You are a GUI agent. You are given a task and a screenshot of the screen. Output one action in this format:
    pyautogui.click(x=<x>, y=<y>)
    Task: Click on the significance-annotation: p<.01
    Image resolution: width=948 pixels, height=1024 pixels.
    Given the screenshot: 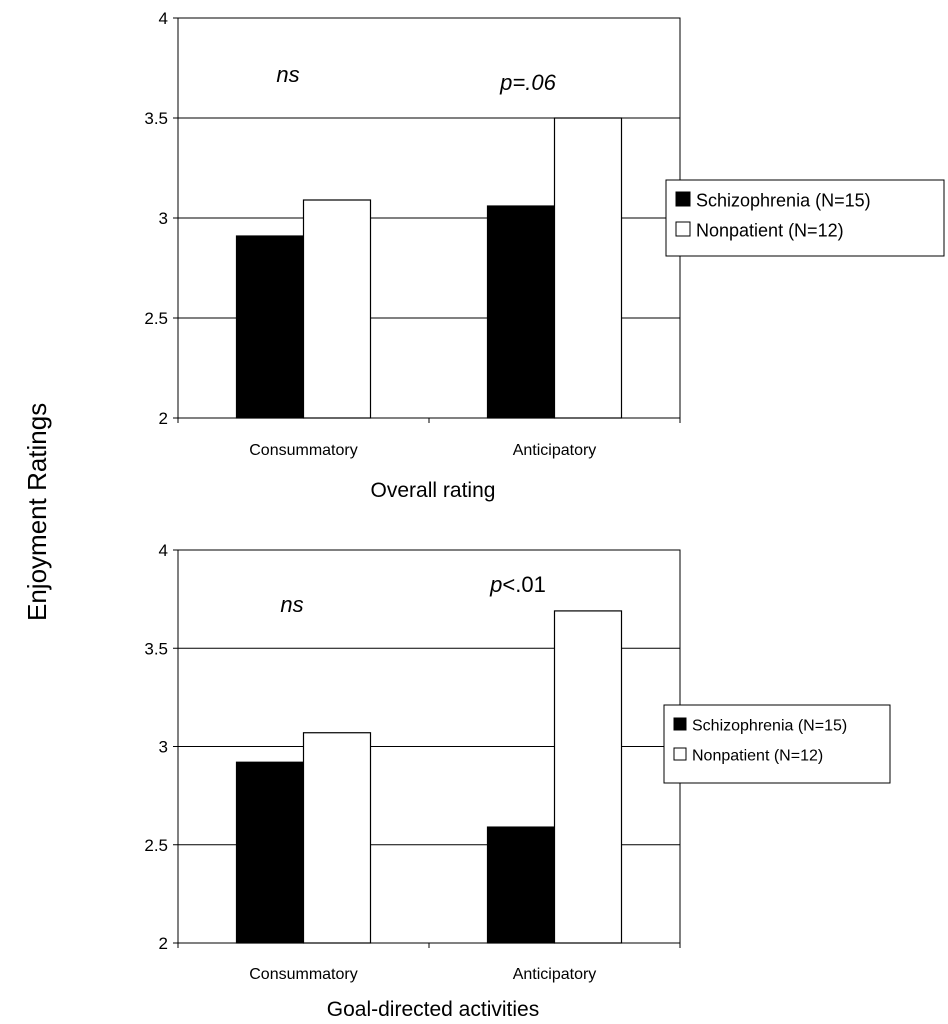 What is the action you would take?
    pyautogui.click(x=517, y=584)
    